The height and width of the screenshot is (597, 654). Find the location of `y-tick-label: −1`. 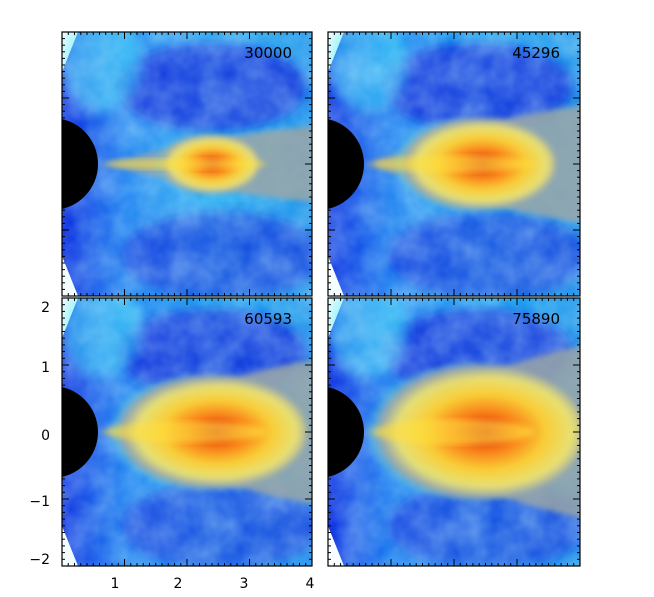

y-tick-label: −1 is located at coordinates (39, 502).